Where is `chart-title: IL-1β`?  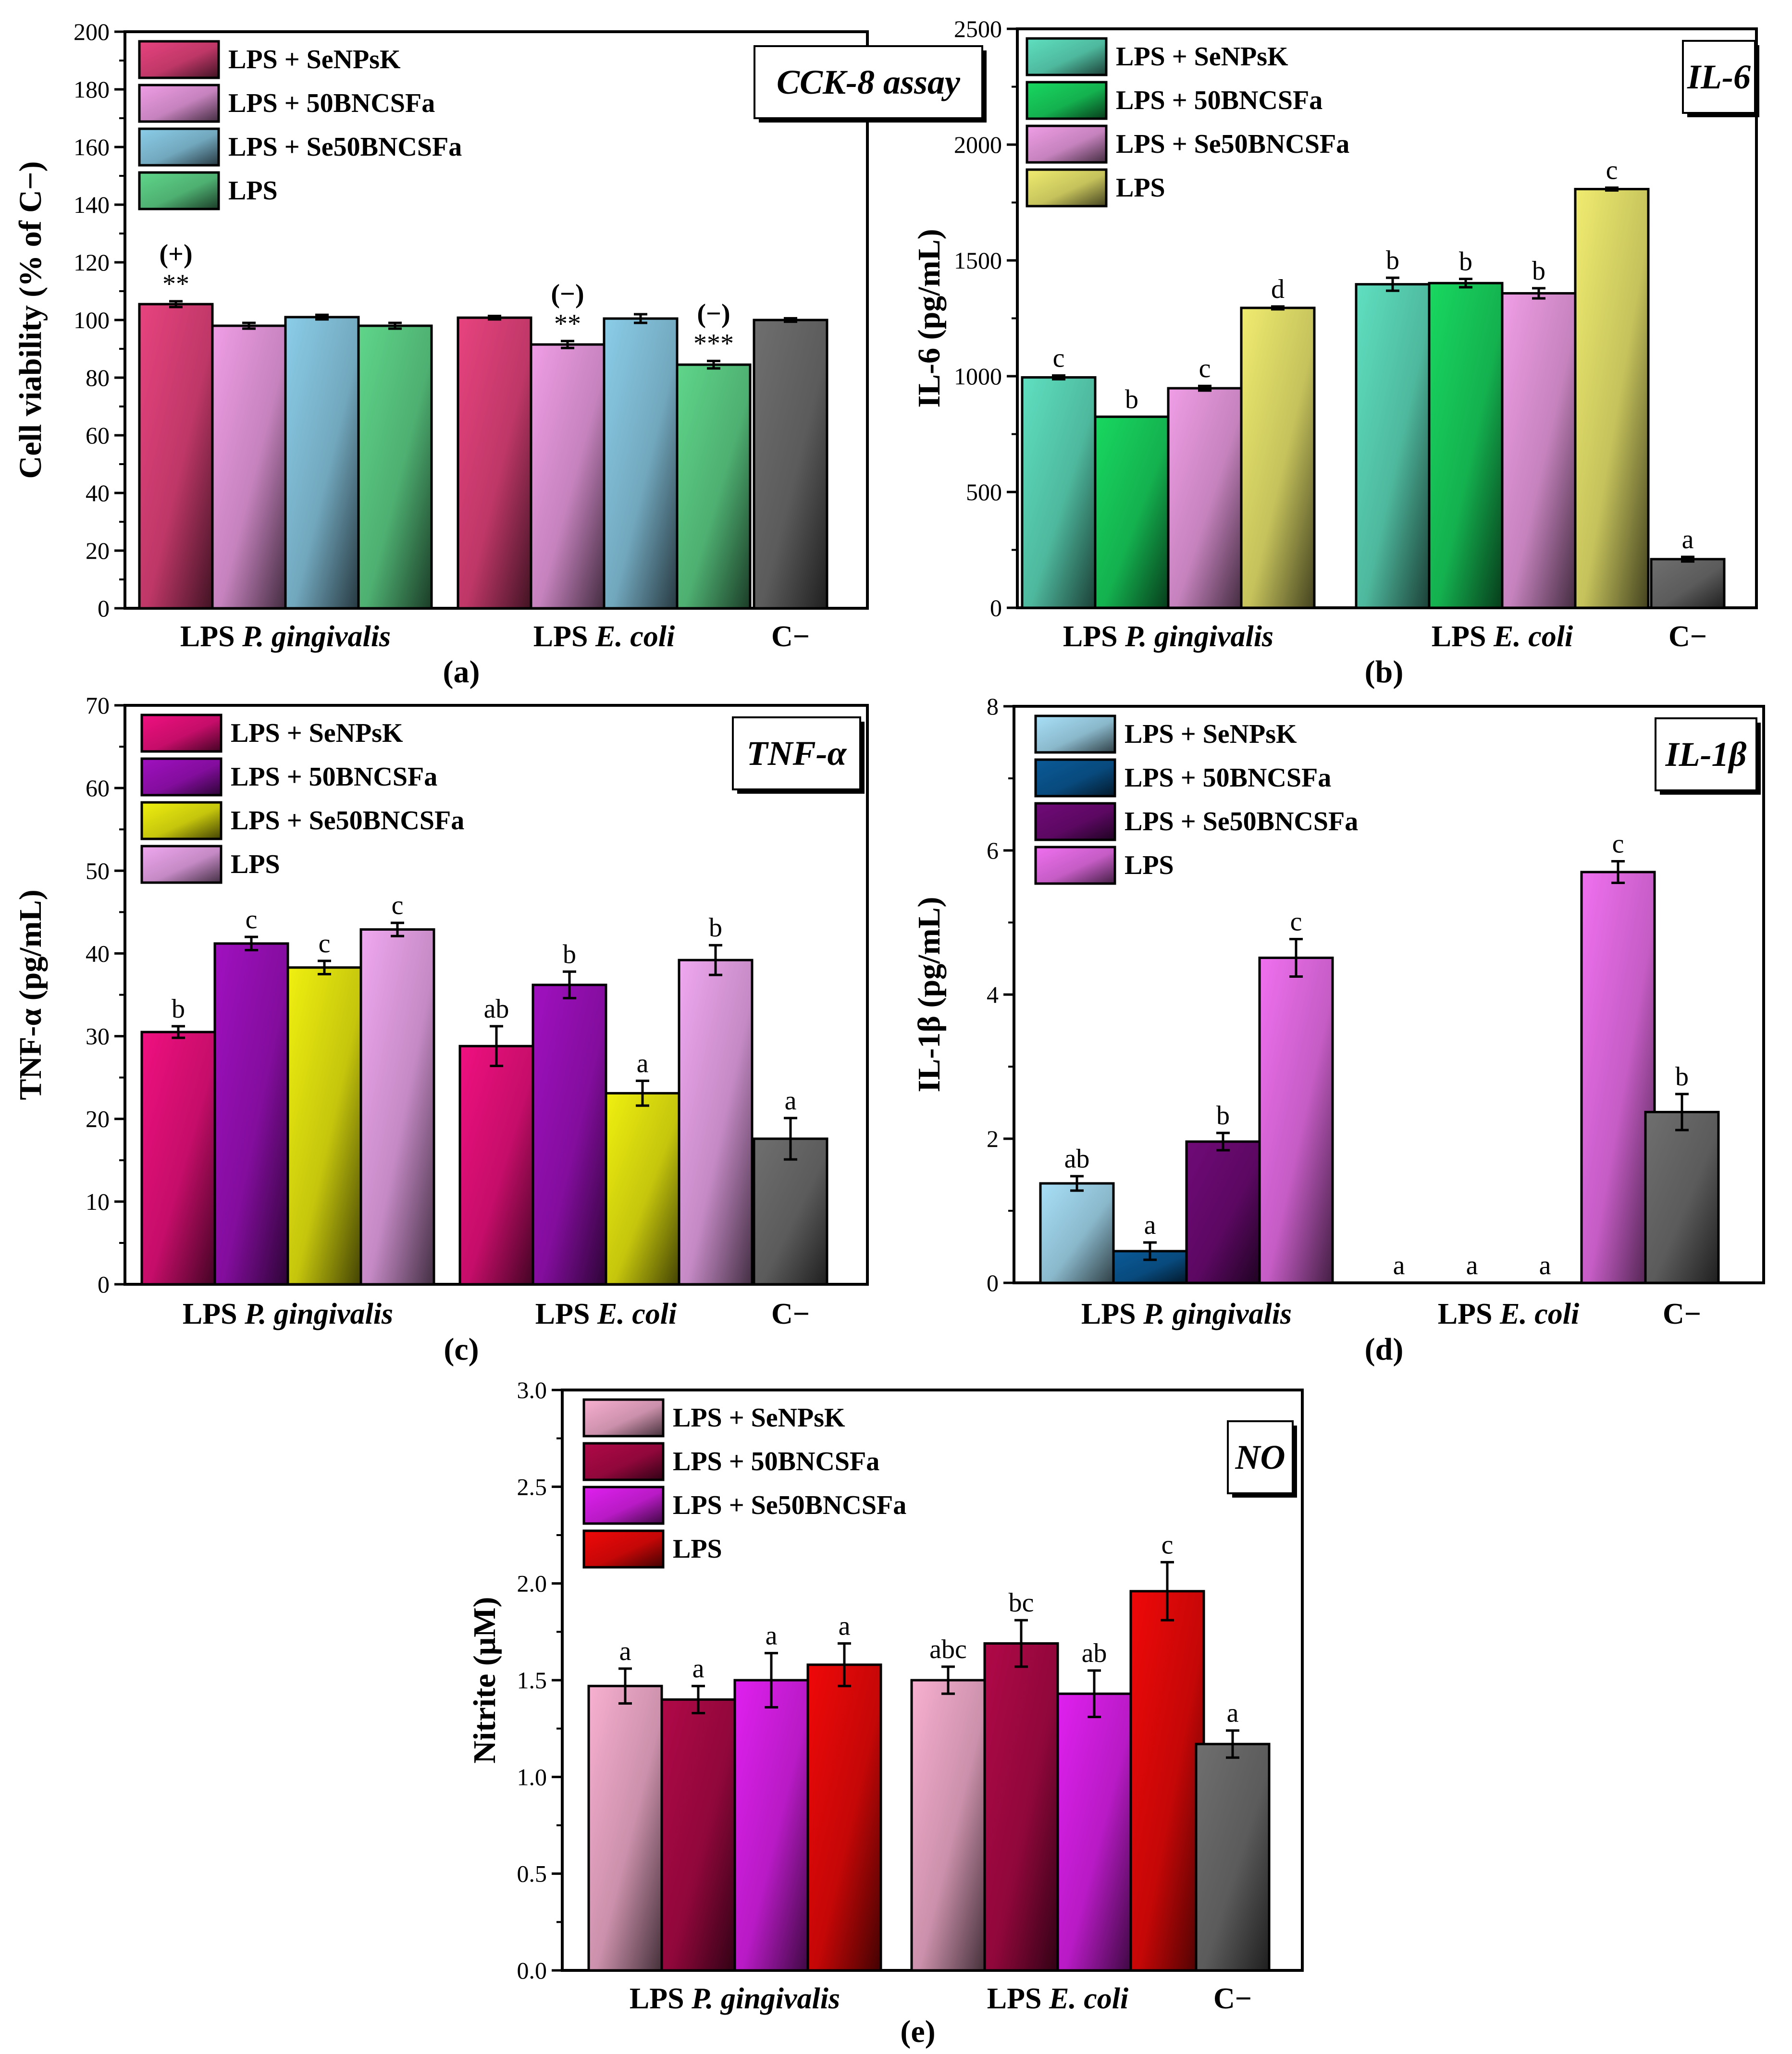
chart-title: IL-1β is located at coordinates (1706, 754).